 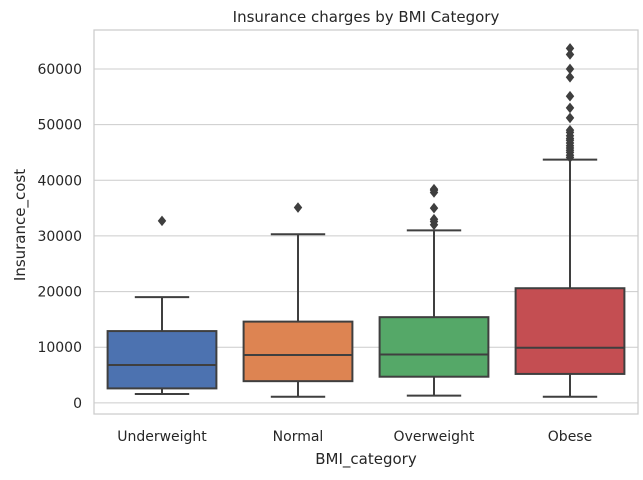 I want to click on box-underweight, so click(x=162, y=305).